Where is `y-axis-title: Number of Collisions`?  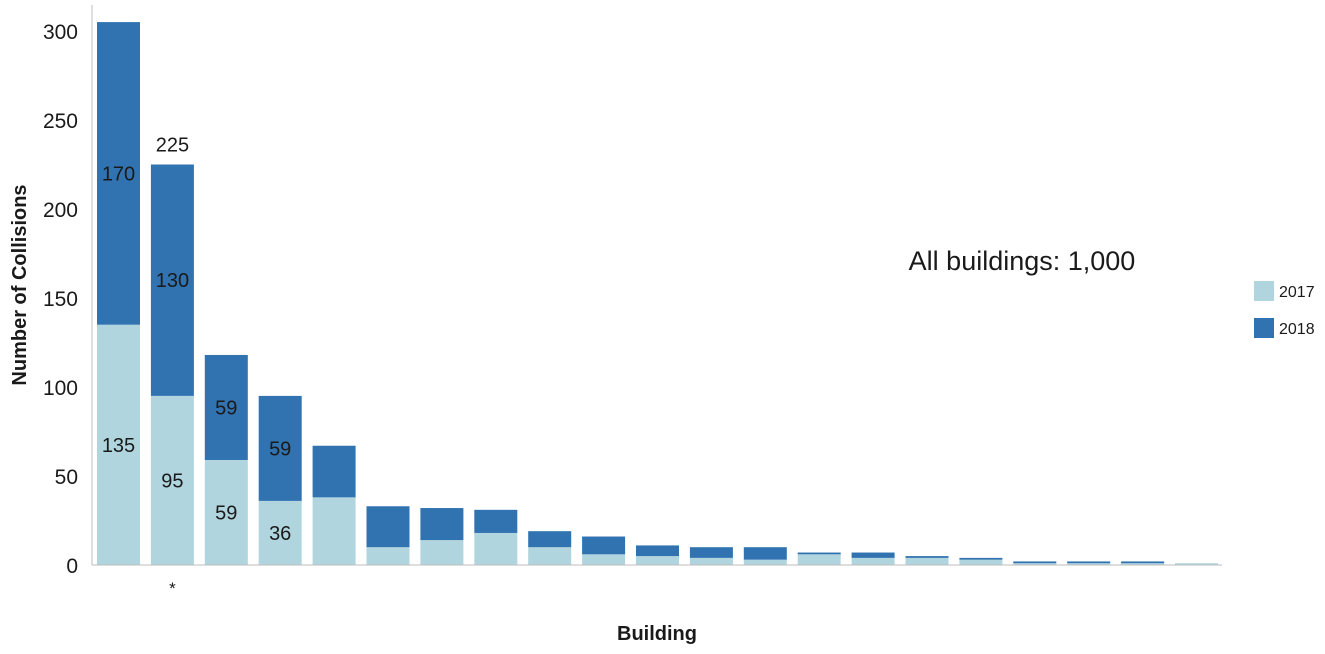 y-axis-title: Number of Collisions is located at coordinates (20, 284).